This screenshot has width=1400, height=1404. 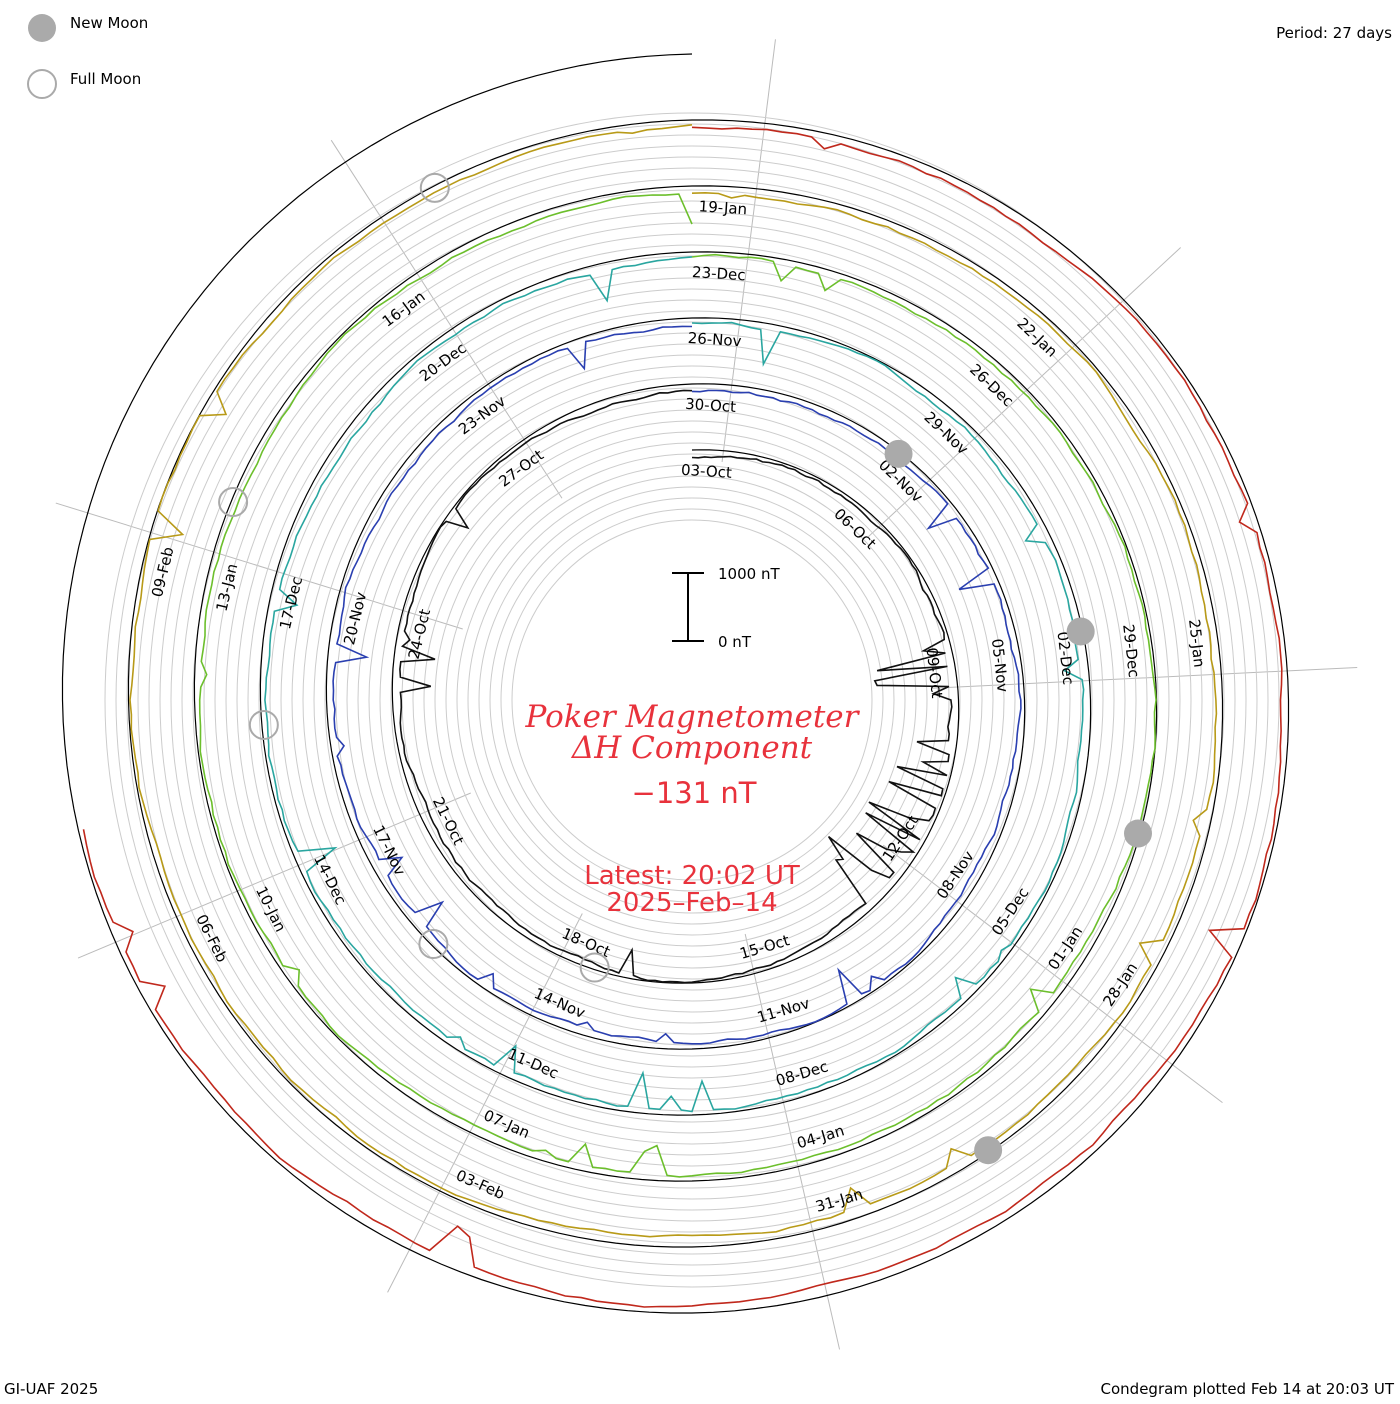 I want to click on date-label: 10-Jan, so click(x=271, y=908).